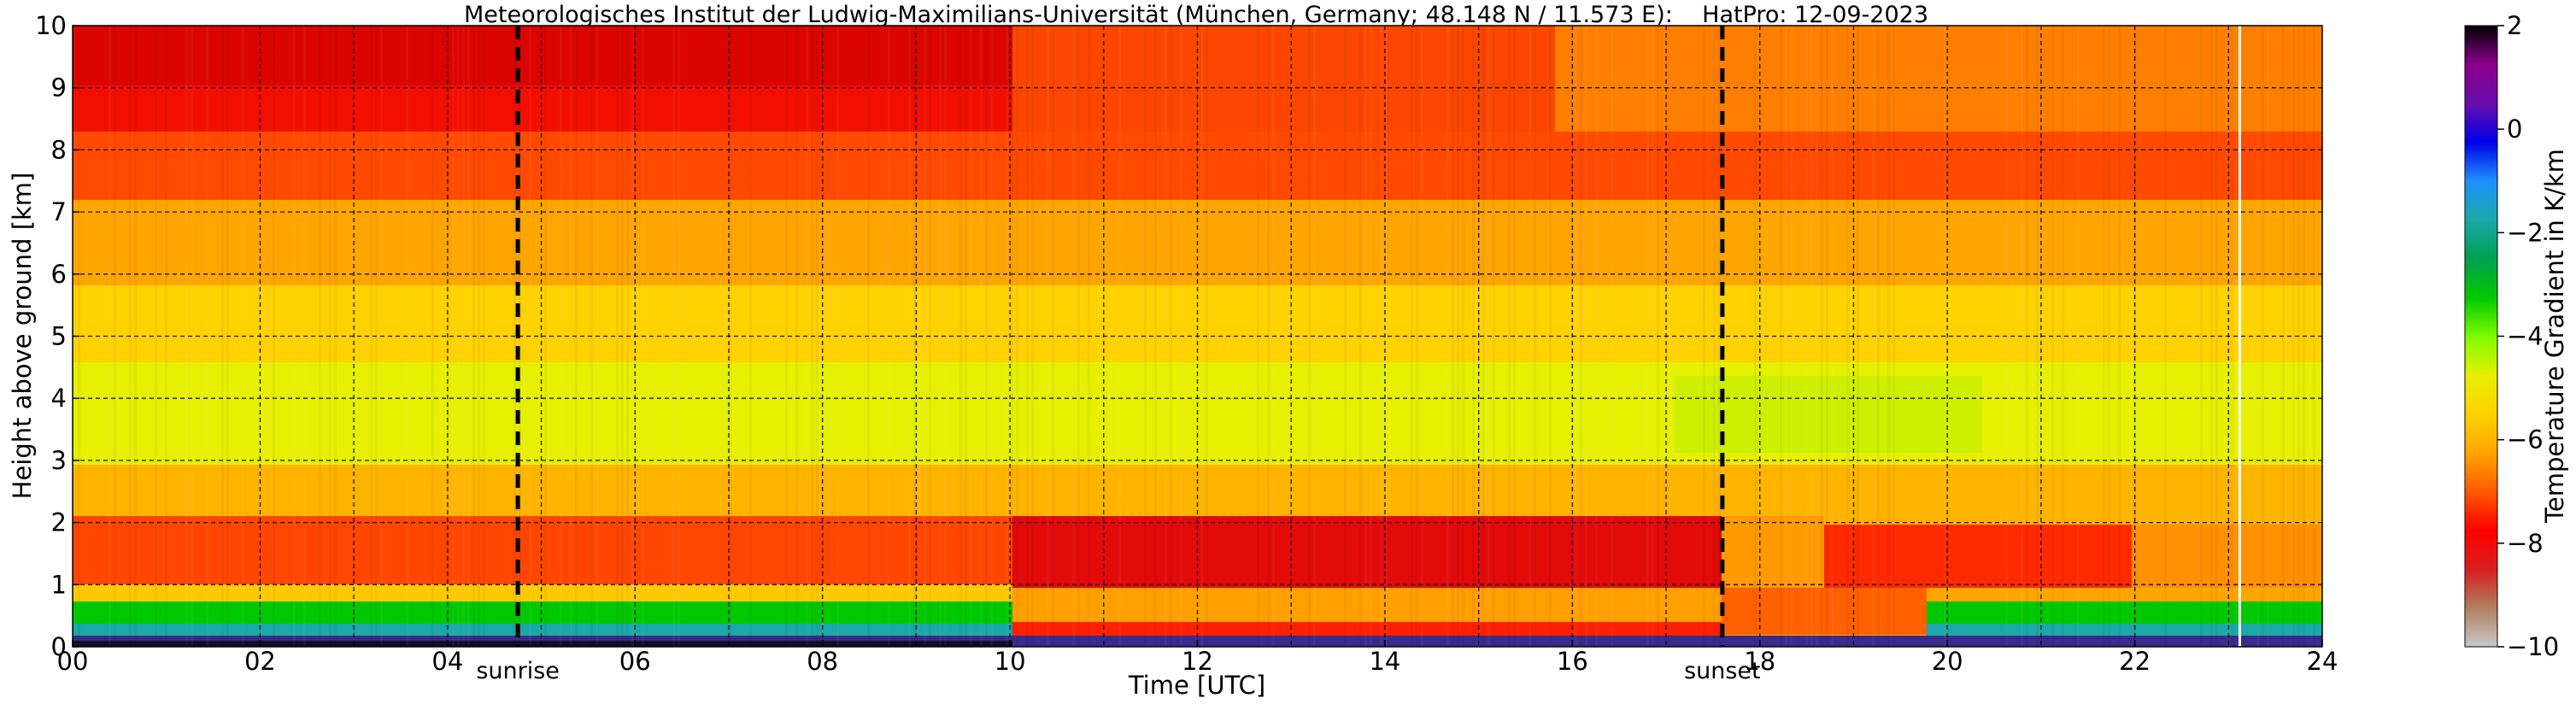  Describe the element at coordinates (822, 661) in the screenshot. I see `x-tick-label: 08` at that location.